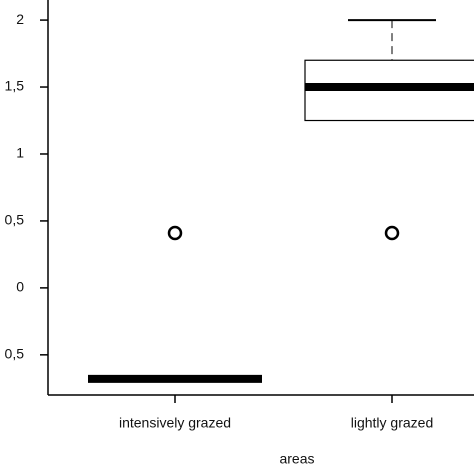  Describe the element at coordinates (175, 423) in the screenshot. I see `x-tick-label: intensively grazed` at that location.